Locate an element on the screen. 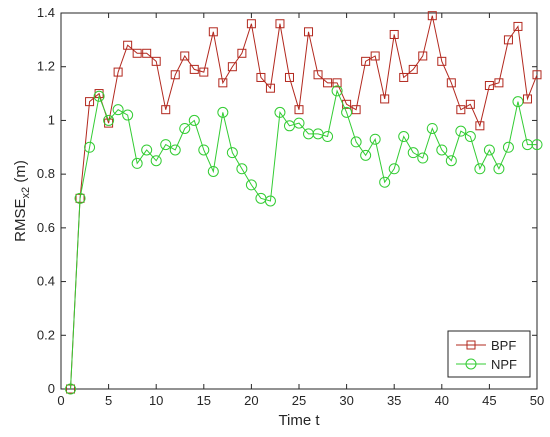 The image size is (550, 437). x-tick-label: 45 is located at coordinates (489, 400).